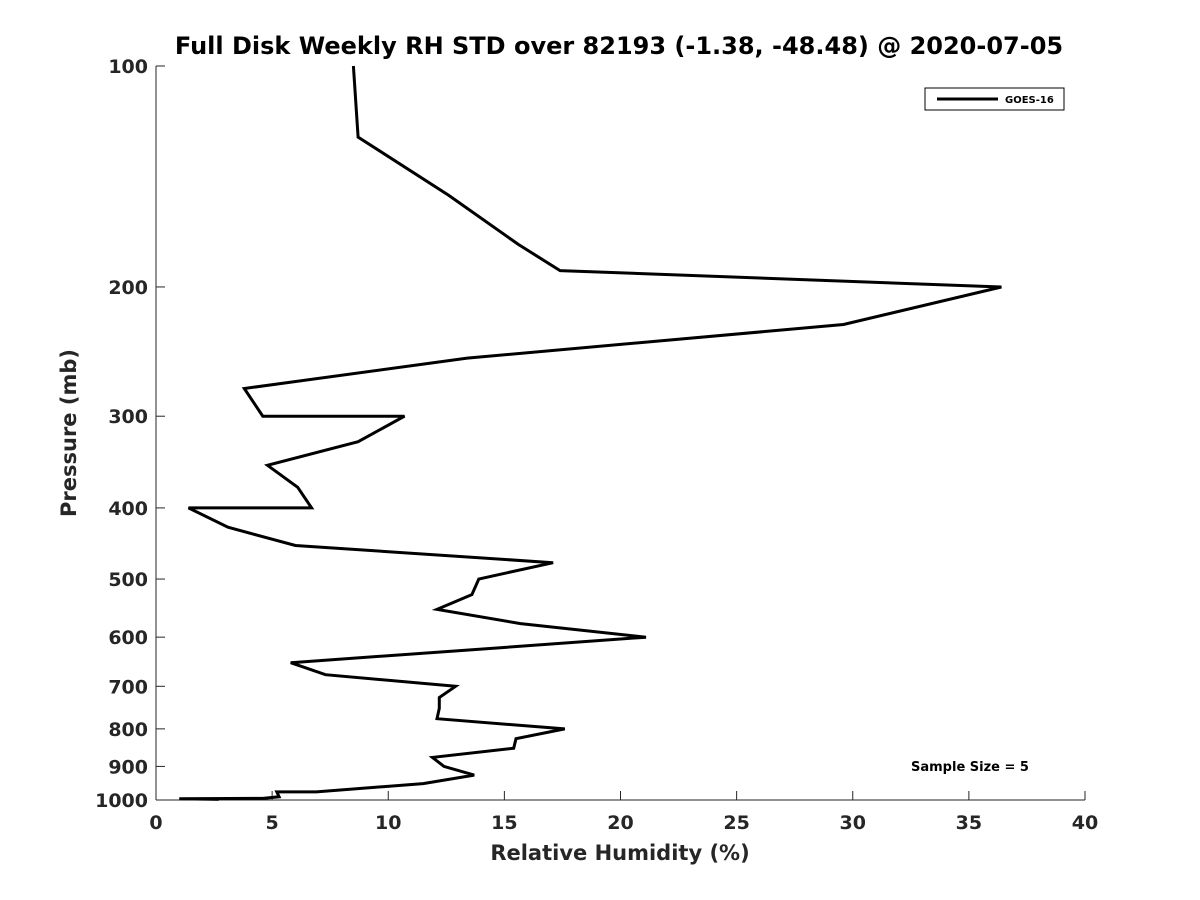 The height and width of the screenshot is (900, 1200). Describe the element at coordinates (736, 823) in the screenshot. I see `x-tick-label: 25` at that location.